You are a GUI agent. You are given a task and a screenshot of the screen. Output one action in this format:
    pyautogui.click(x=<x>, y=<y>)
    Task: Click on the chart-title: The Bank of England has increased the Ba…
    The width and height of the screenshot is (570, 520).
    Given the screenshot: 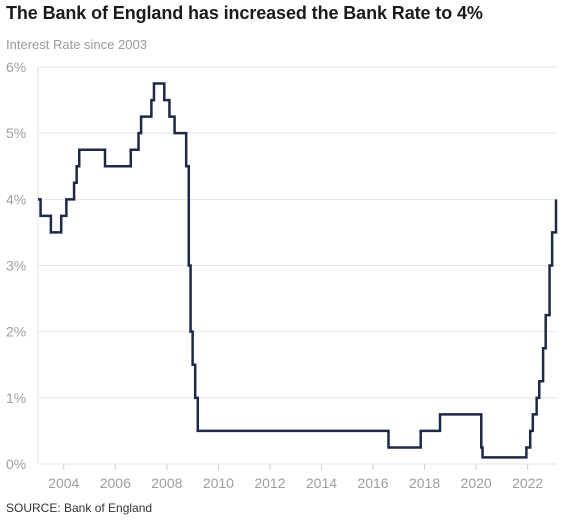 What is the action you would take?
    pyautogui.click(x=244, y=13)
    